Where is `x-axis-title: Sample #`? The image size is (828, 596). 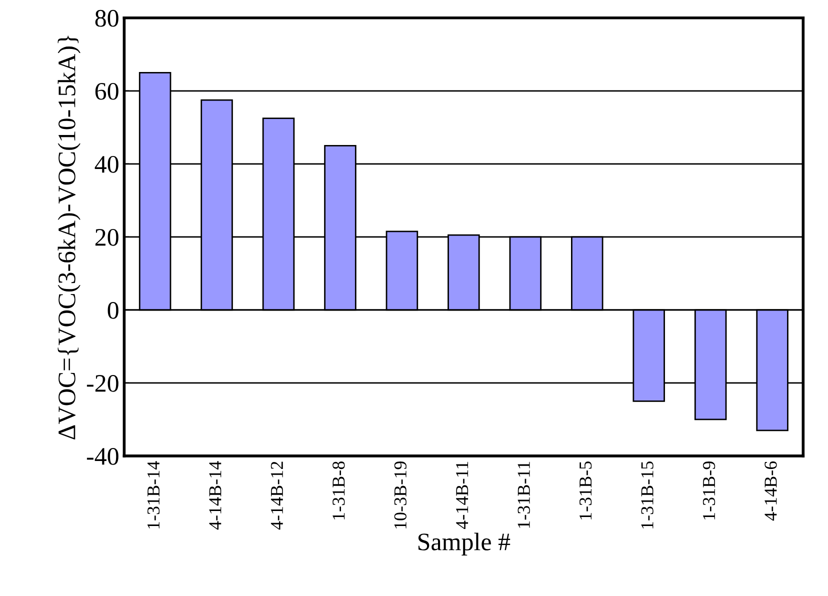
x-axis-title: Sample # is located at coordinates (464, 544).